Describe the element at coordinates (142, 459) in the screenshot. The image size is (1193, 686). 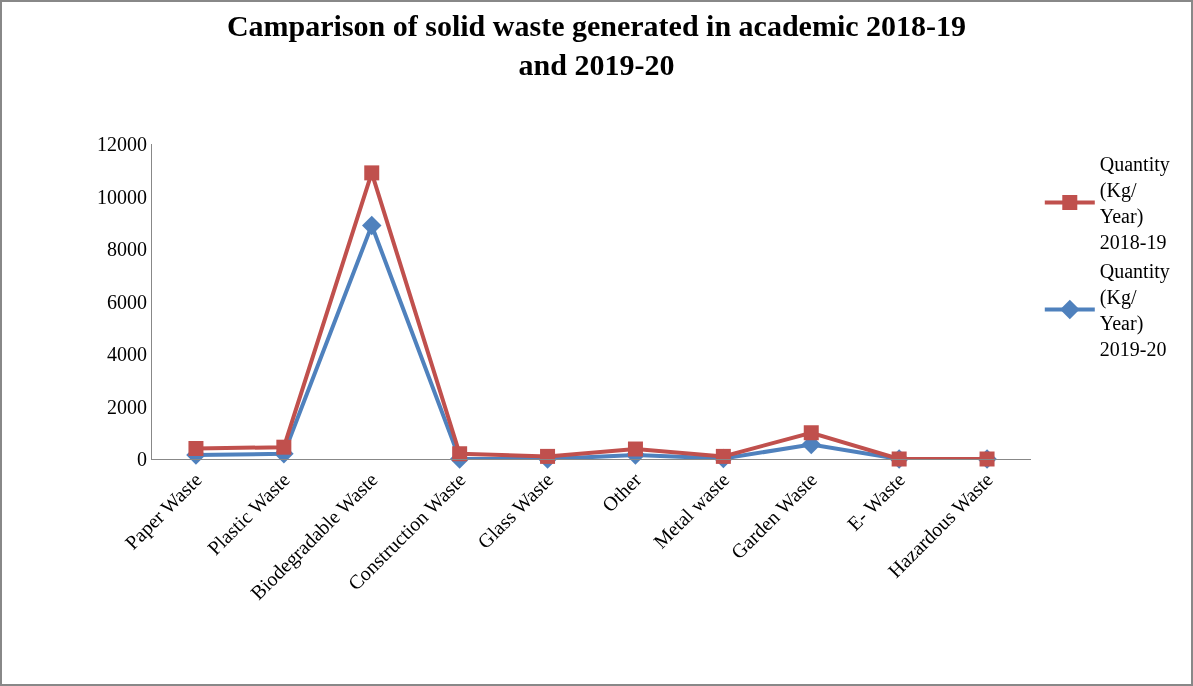
I see `y-tick-label: 0` at that location.